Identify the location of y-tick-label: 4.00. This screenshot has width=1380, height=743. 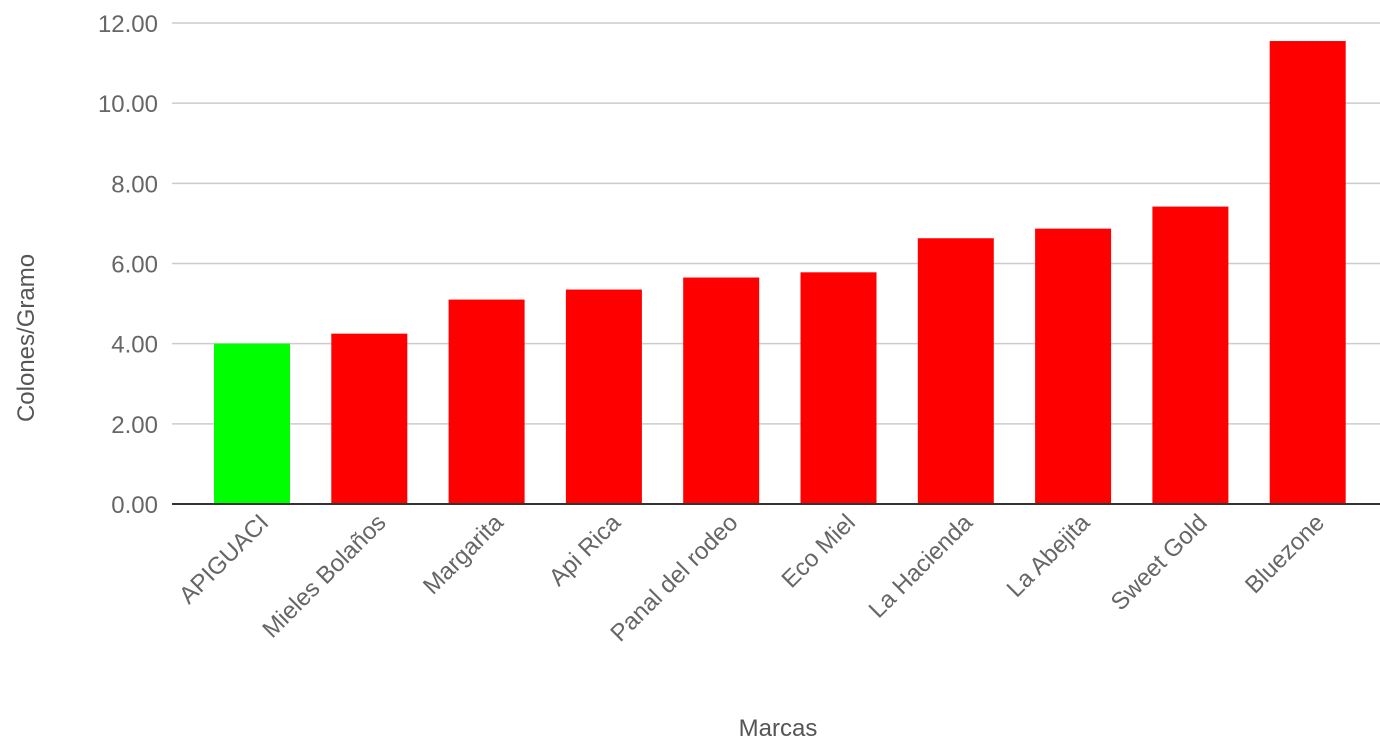
(134, 345).